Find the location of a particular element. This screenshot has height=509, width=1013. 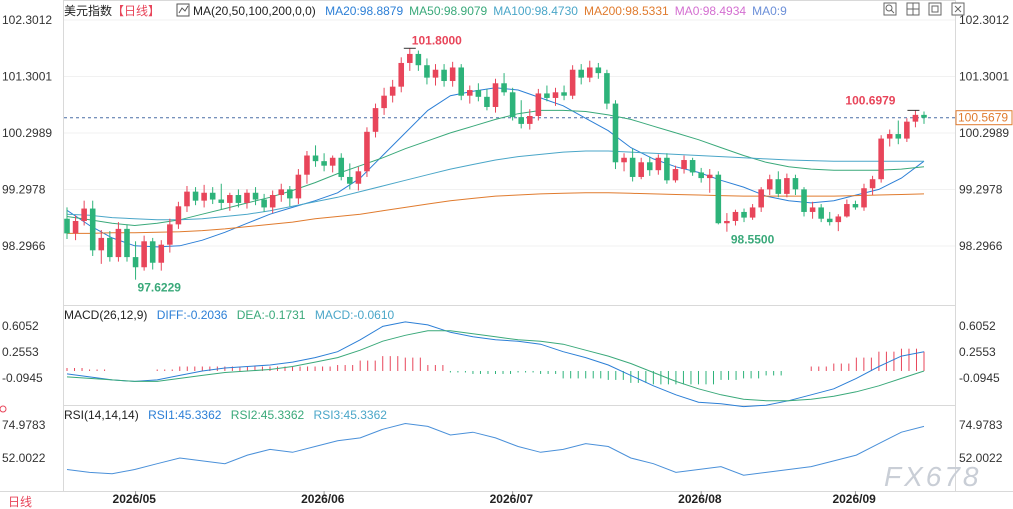

macd-macd-value: MACD:-0.0610 is located at coordinates (355, 315).